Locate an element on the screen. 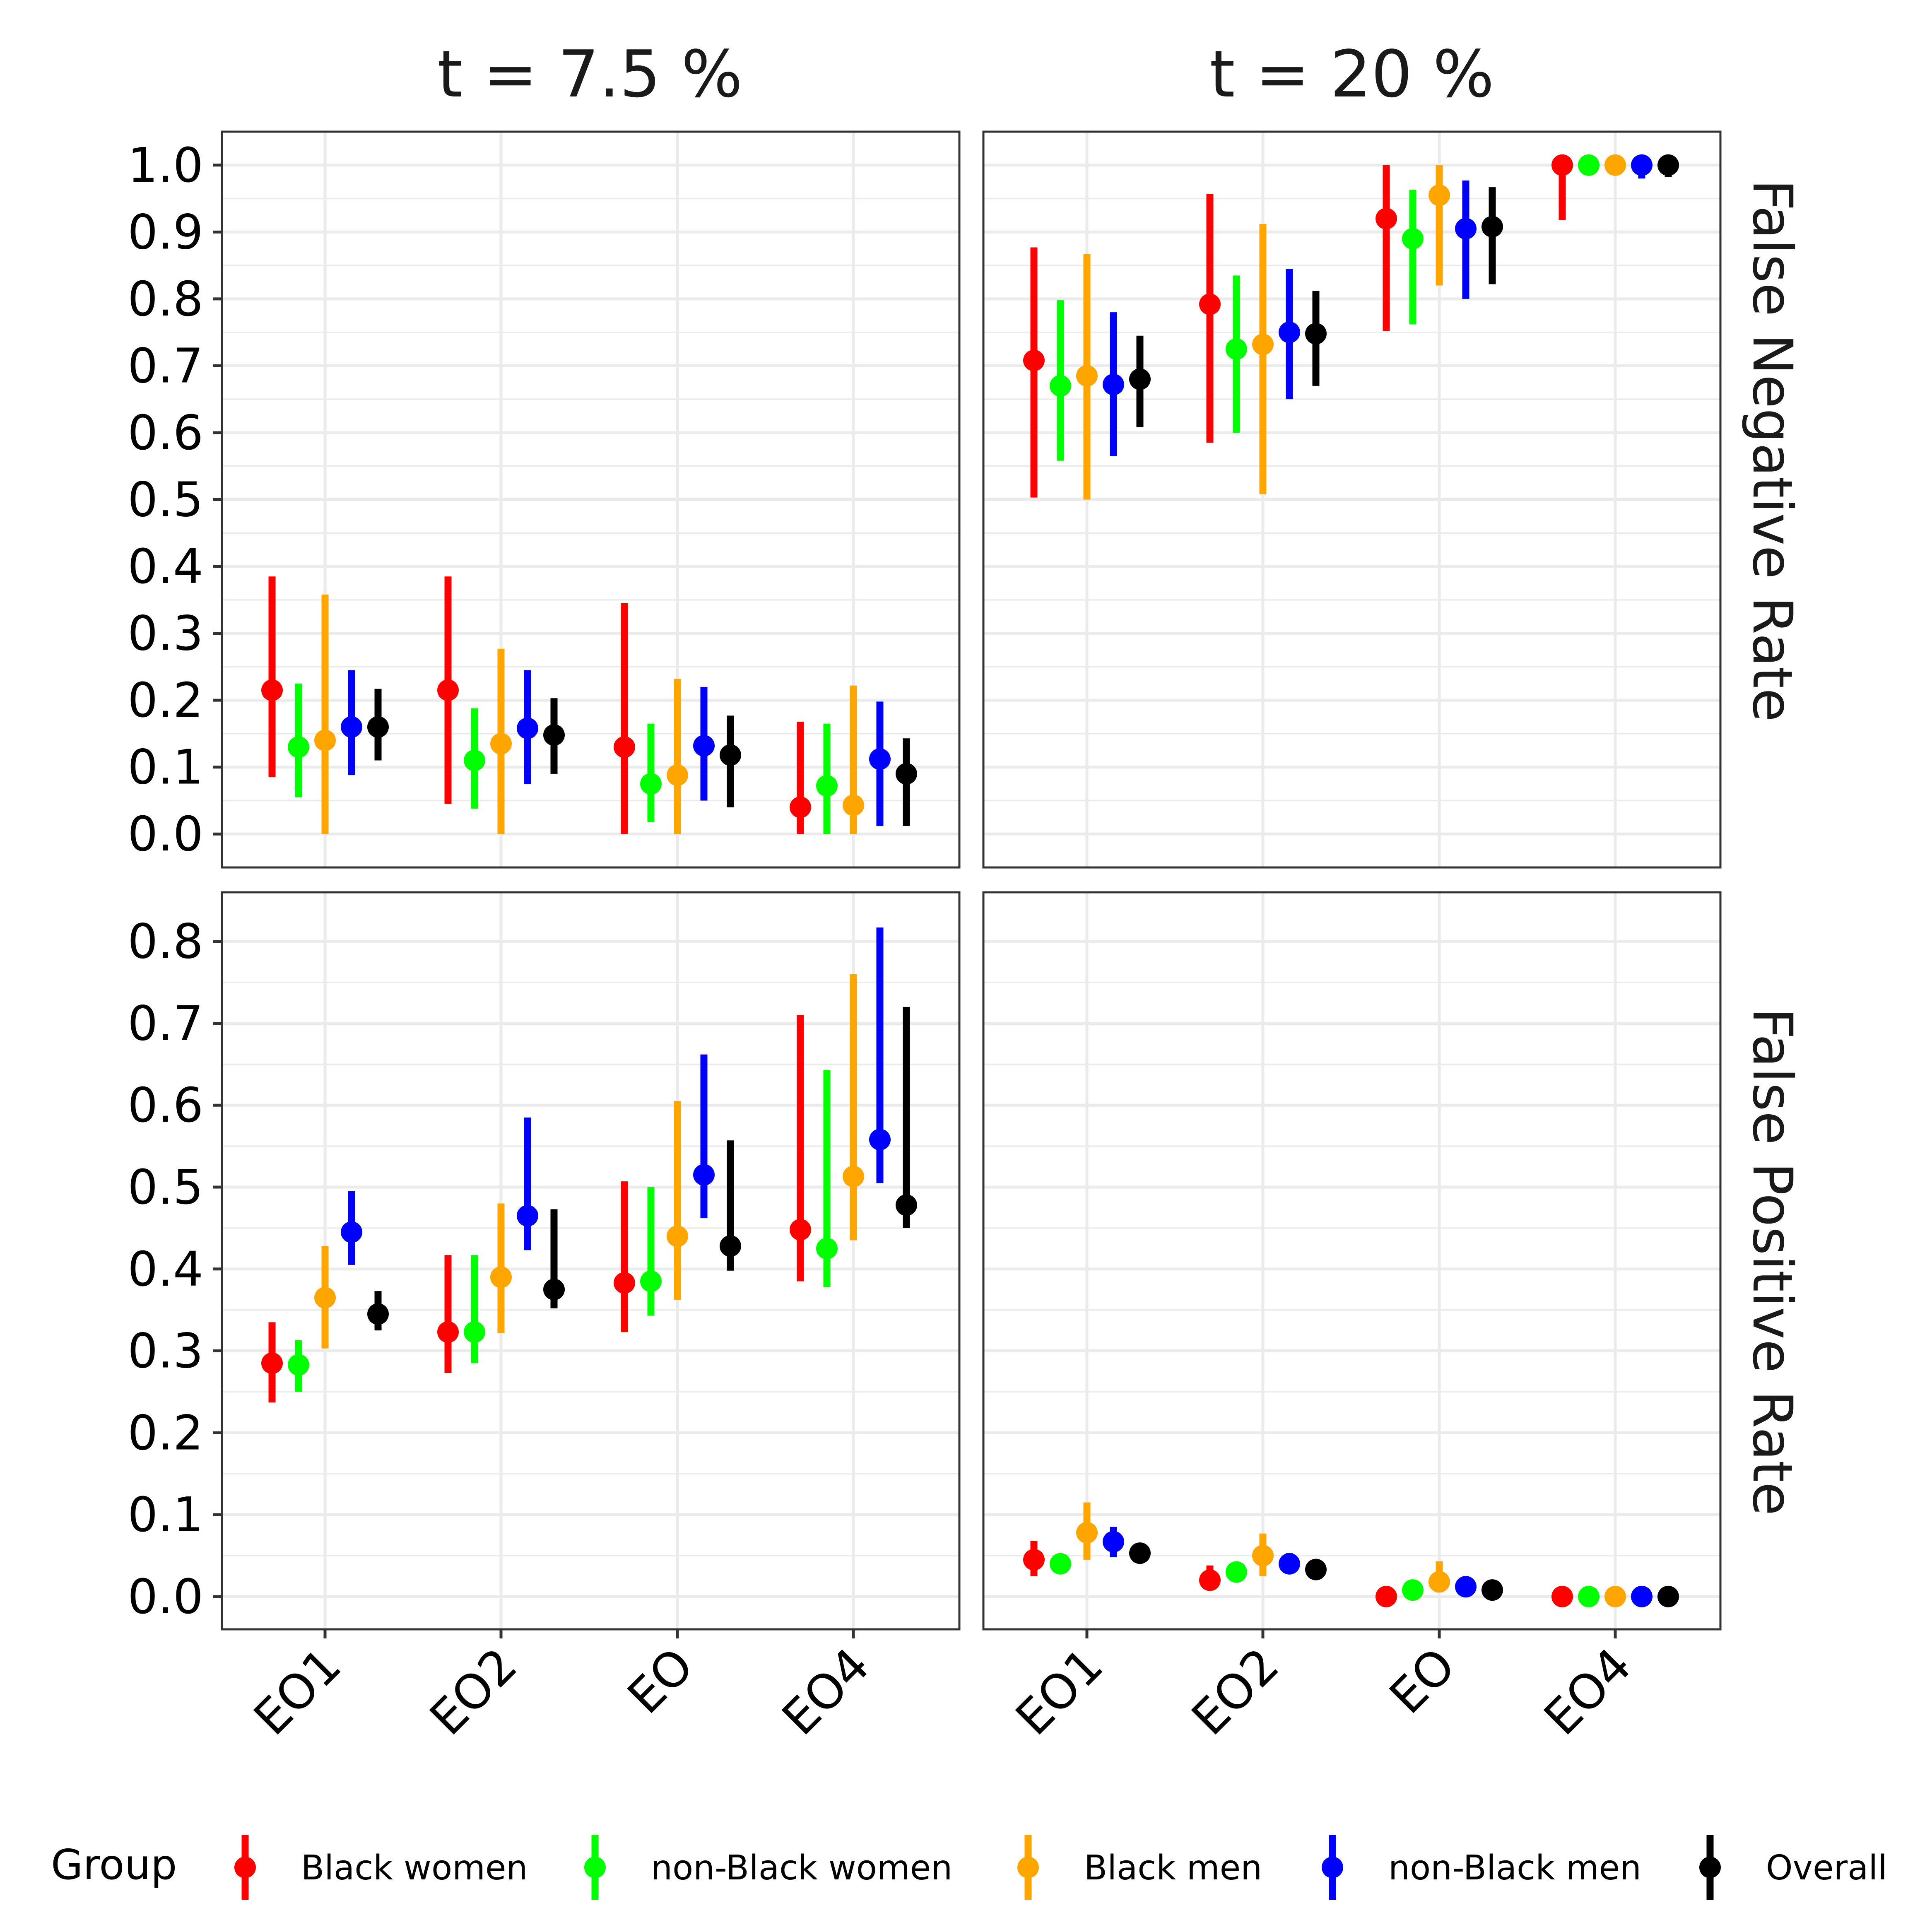 The width and height of the screenshot is (1932, 1932). y-tick-label: 0.4 is located at coordinates (165, 567).